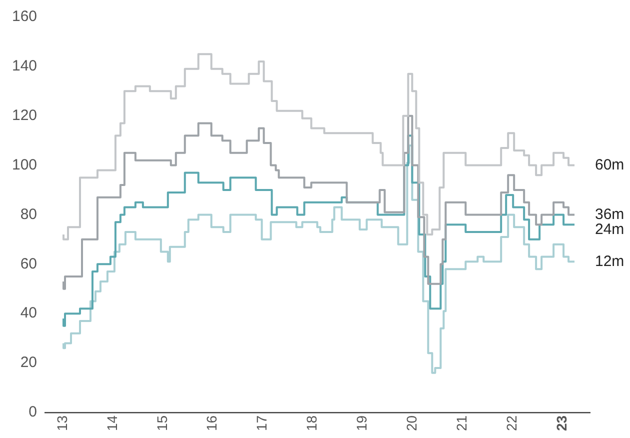 The height and width of the screenshot is (438, 630). Describe the element at coordinates (29, 263) in the screenshot. I see `y-tick-label: 60` at that location.